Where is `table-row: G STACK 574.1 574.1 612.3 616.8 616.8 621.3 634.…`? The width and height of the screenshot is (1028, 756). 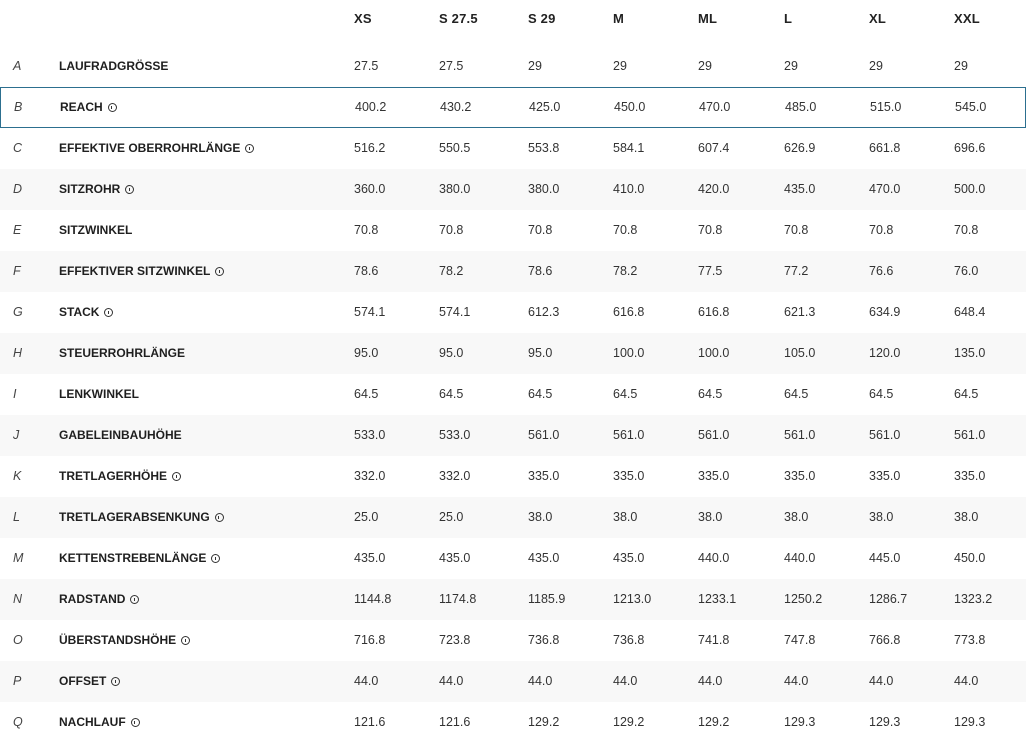
table-row: G STACK 574.1 574.1 612.3 616.8 616.8 621.3 634.… is located at coordinates (513, 312).